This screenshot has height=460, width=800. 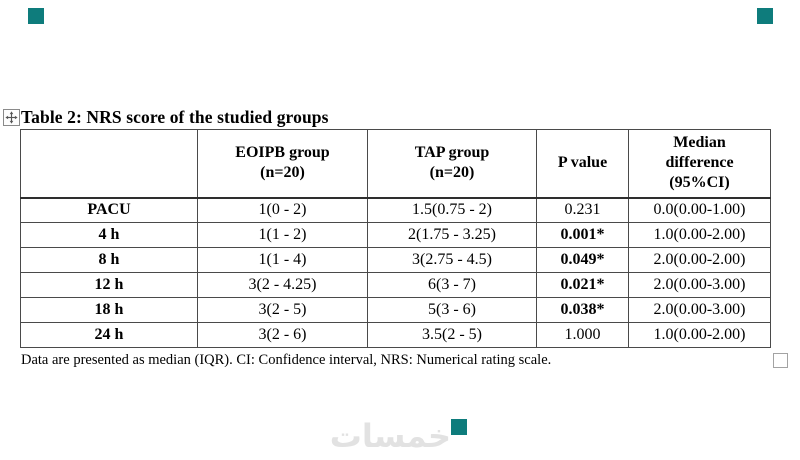 I want to click on header-time, so click(x=109, y=164).